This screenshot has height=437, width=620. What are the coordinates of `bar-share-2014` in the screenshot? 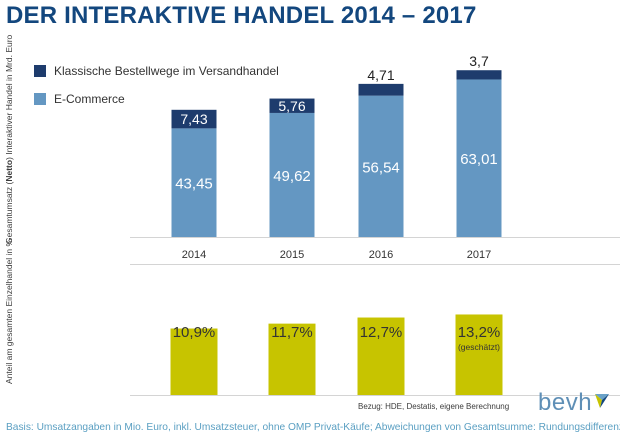 It's located at (194, 361).